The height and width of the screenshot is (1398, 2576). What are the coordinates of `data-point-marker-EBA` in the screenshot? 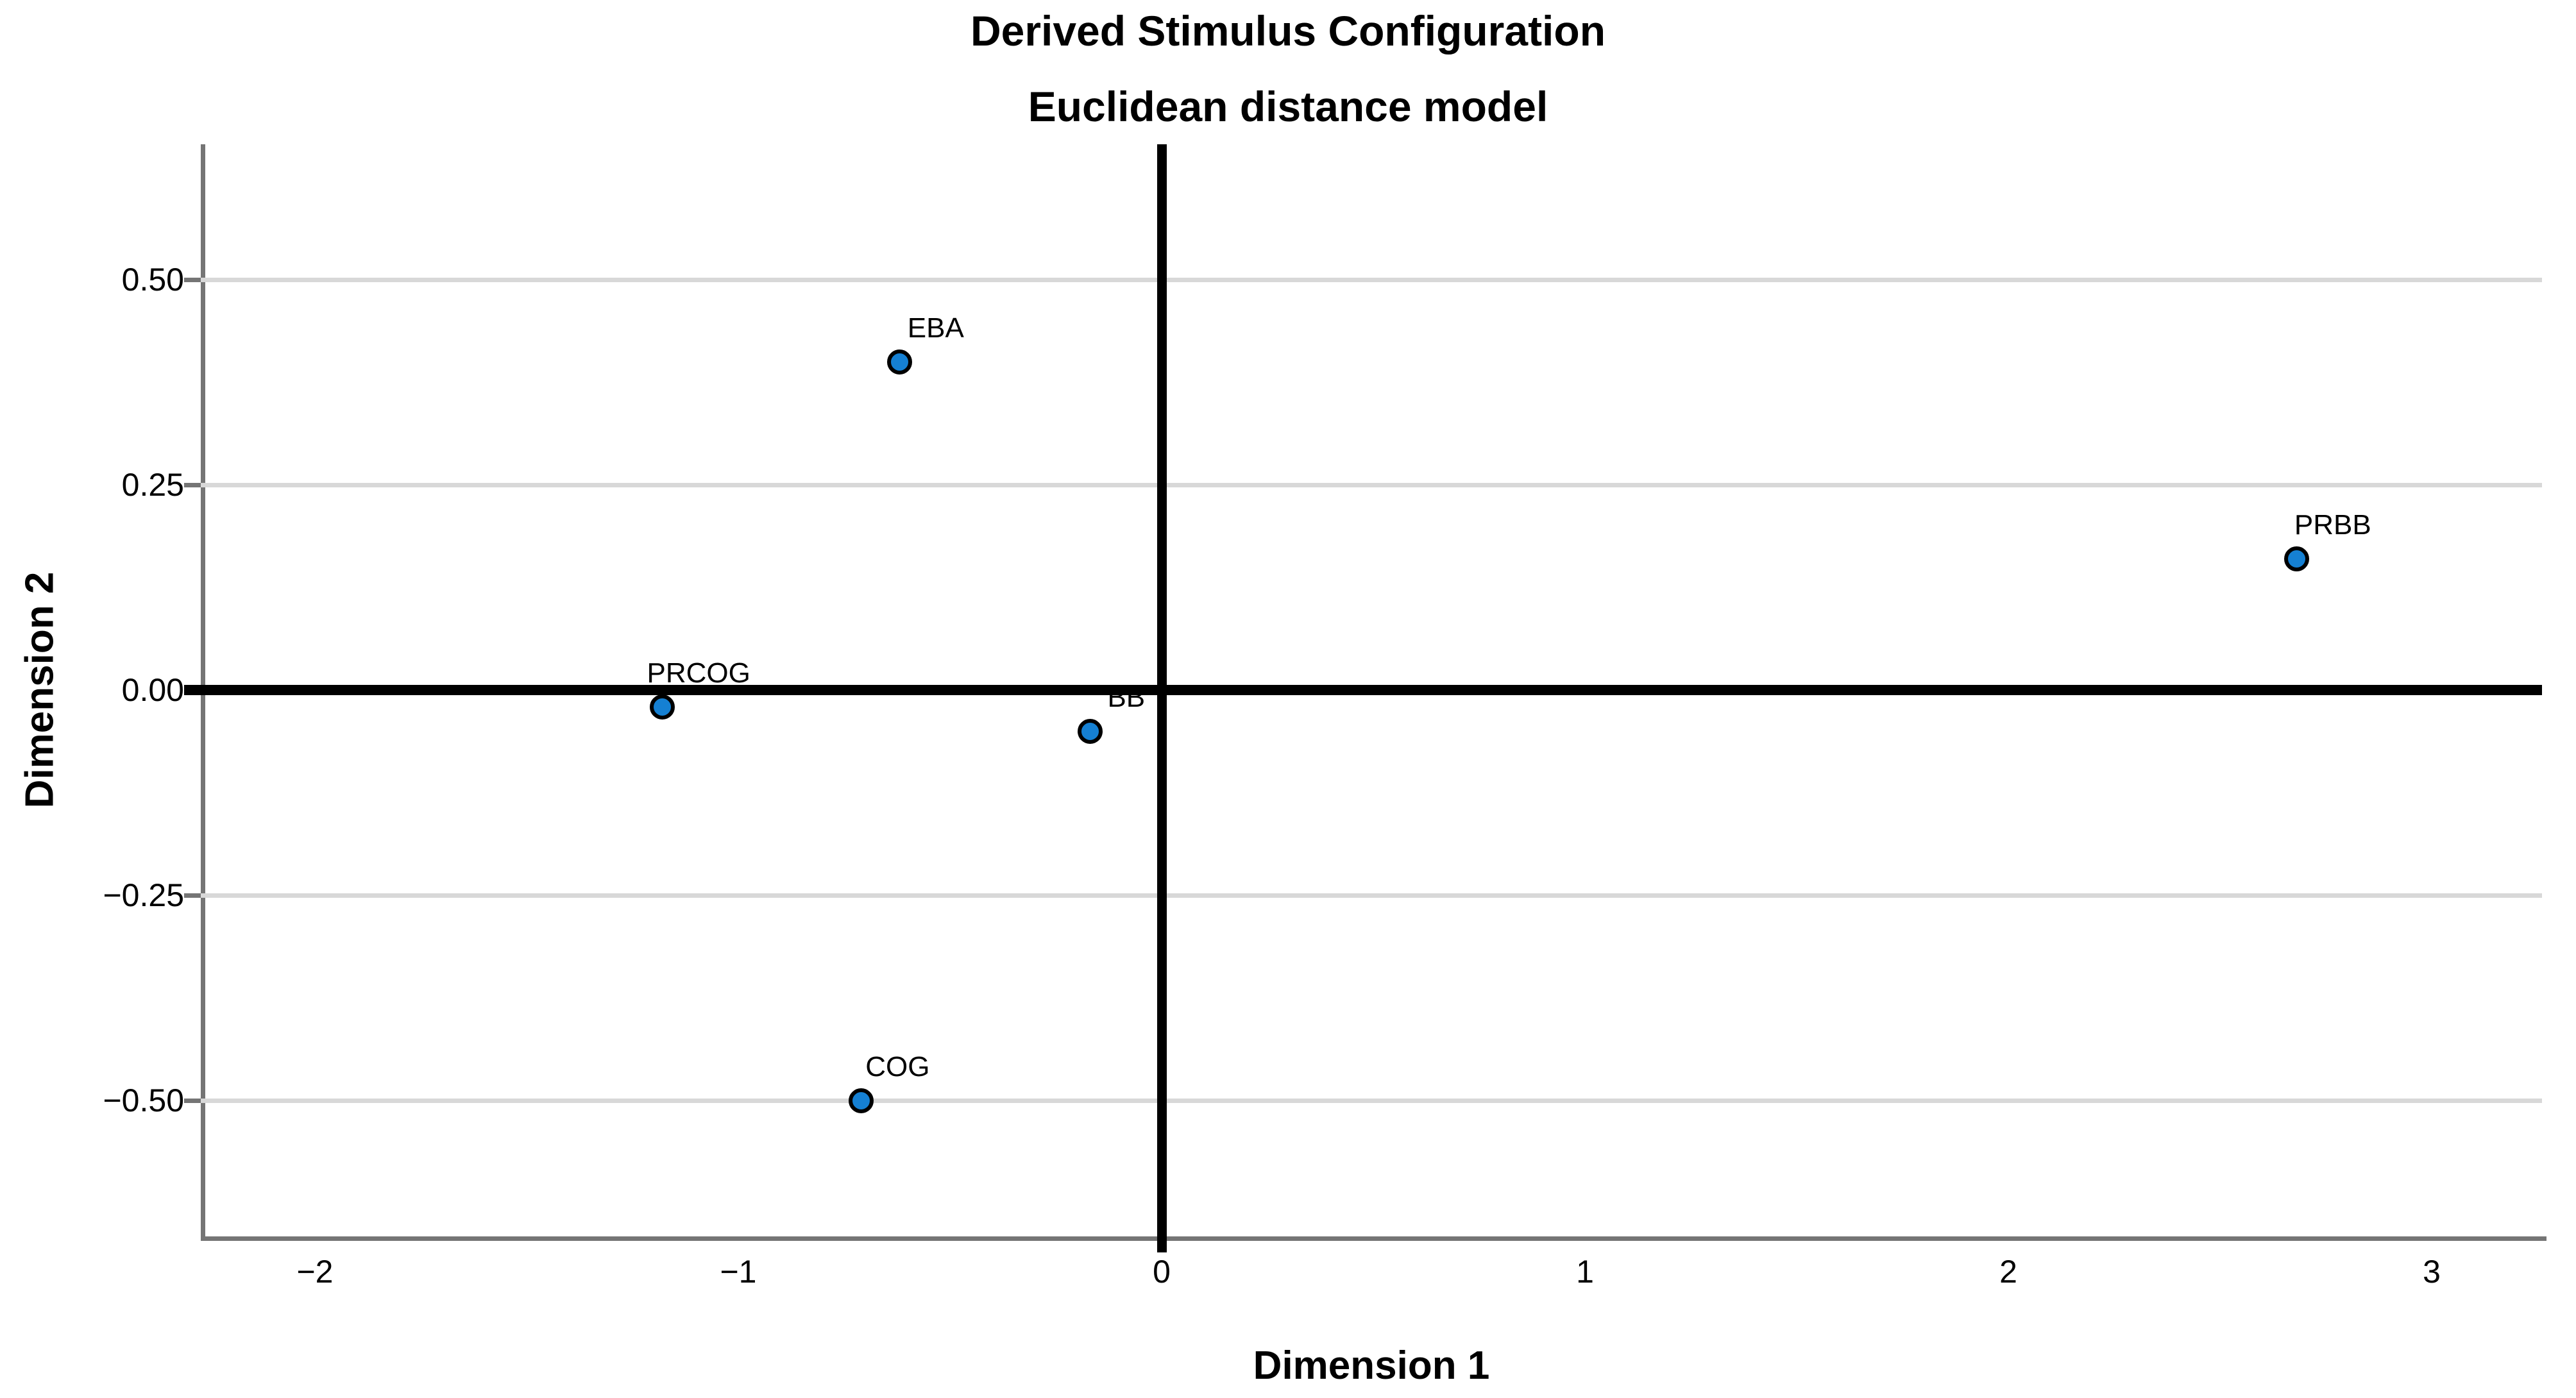 It's located at (899, 362).